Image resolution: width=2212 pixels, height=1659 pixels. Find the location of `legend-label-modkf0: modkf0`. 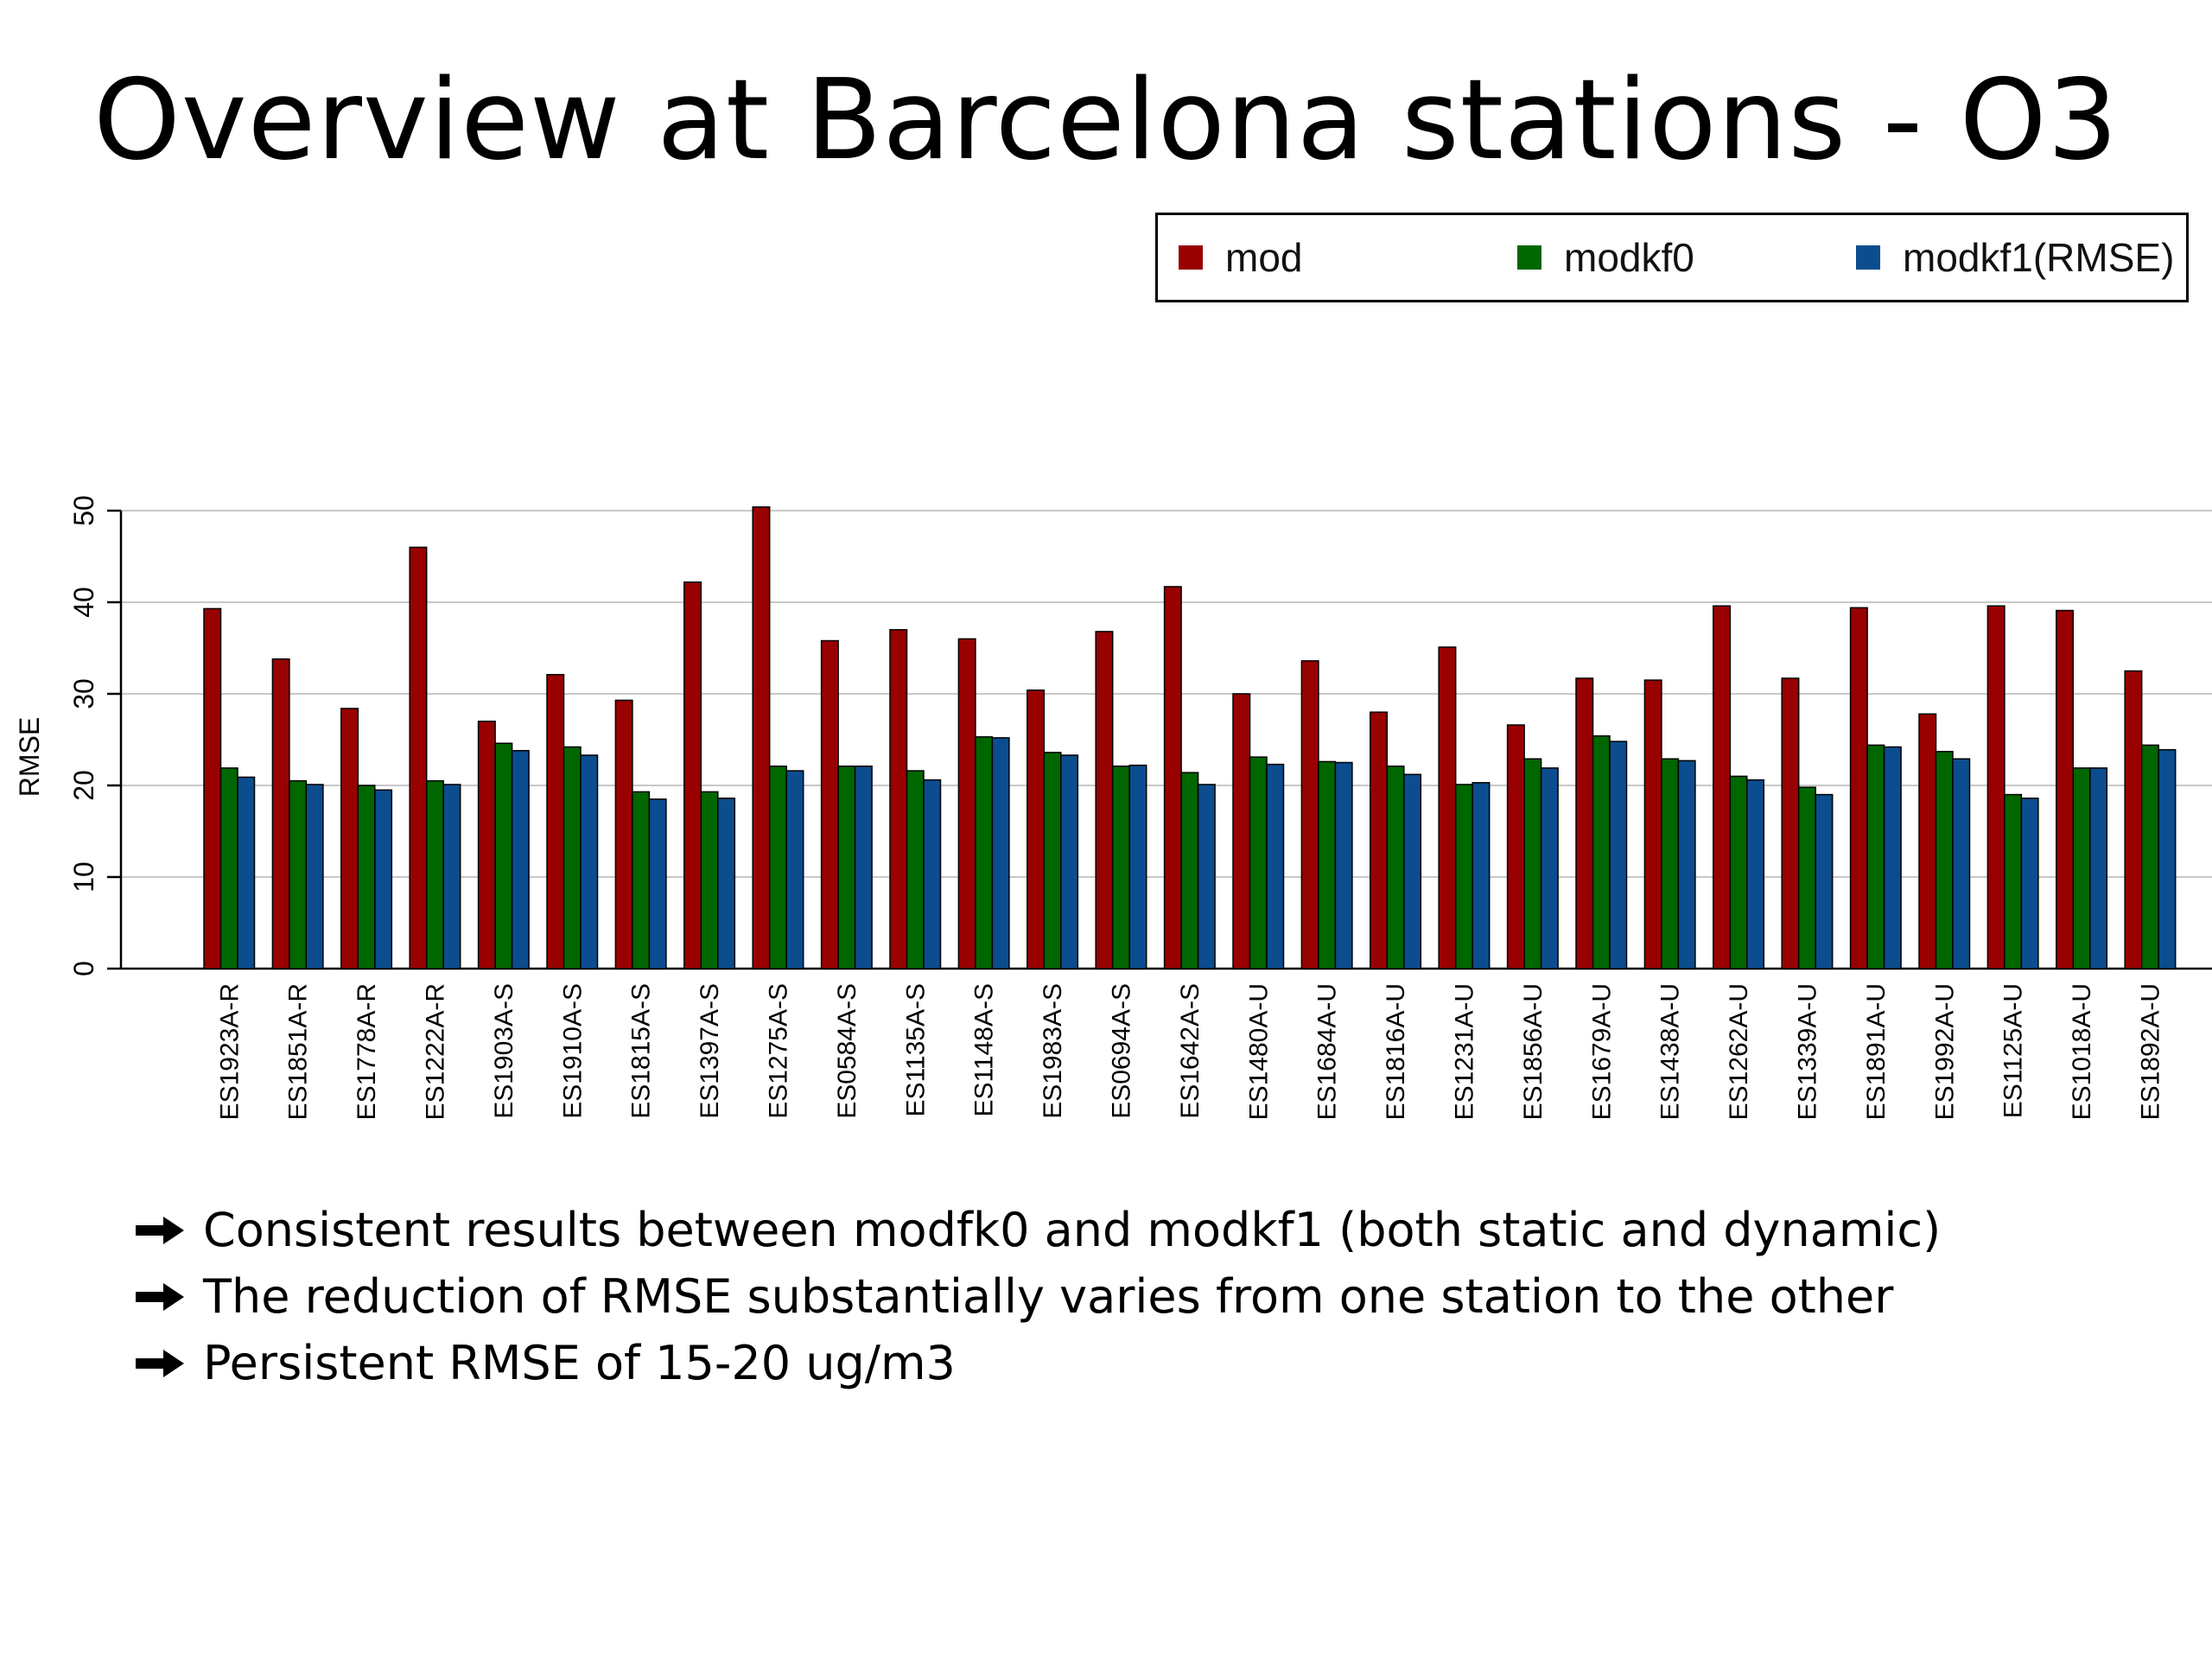

legend-label-modkf0: modkf0 is located at coordinates (1629, 257).